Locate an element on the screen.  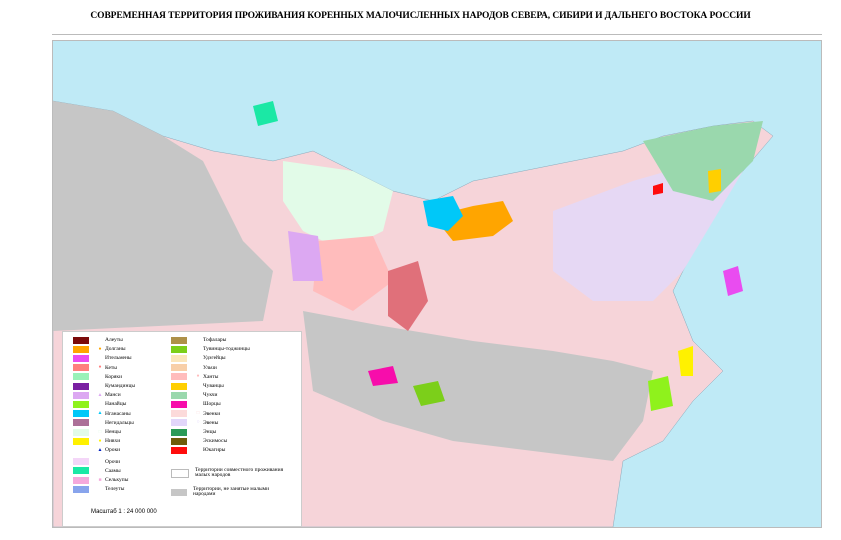
legend-item: ○ Эвены is located at coordinates (194, 423).